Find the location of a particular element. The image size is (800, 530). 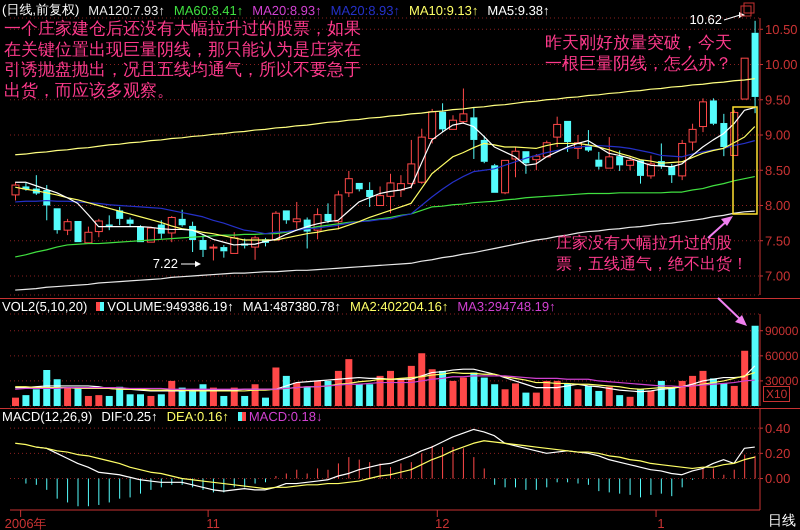

y-tick-label: 10.00 is located at coordinates (781, 64).